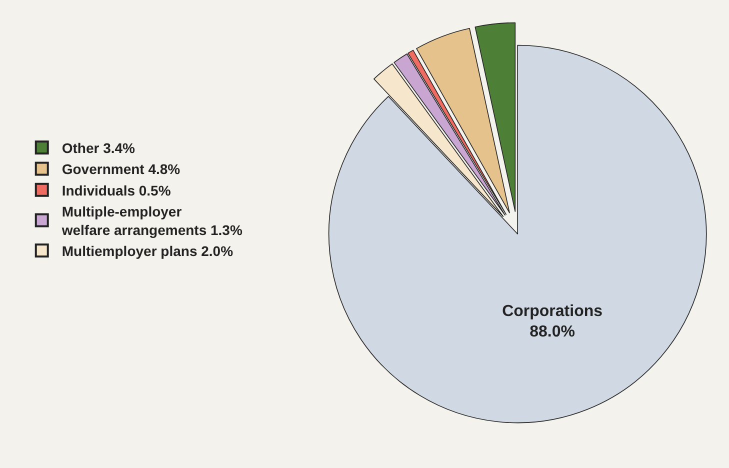 The height and width of the screenshot is (468, 729). I want to click on legend-label: Multiemployer plans 2.0%, so click(148, 250).